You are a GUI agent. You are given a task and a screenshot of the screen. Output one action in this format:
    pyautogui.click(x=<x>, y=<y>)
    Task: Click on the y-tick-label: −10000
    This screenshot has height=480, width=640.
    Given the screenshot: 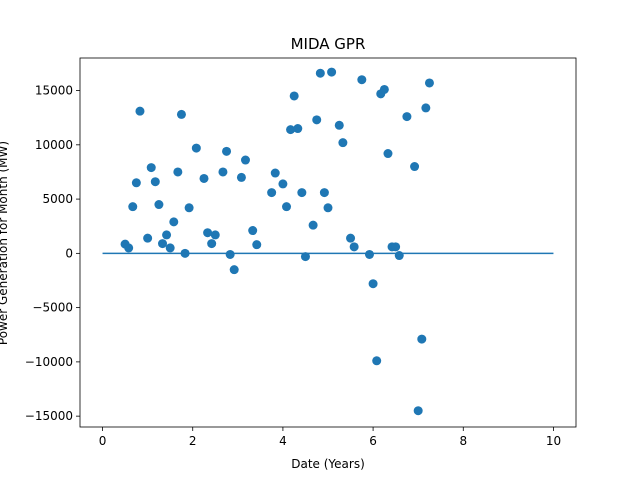 What is the action you would take?
    pyautogui.click(x=49, y=362)
    